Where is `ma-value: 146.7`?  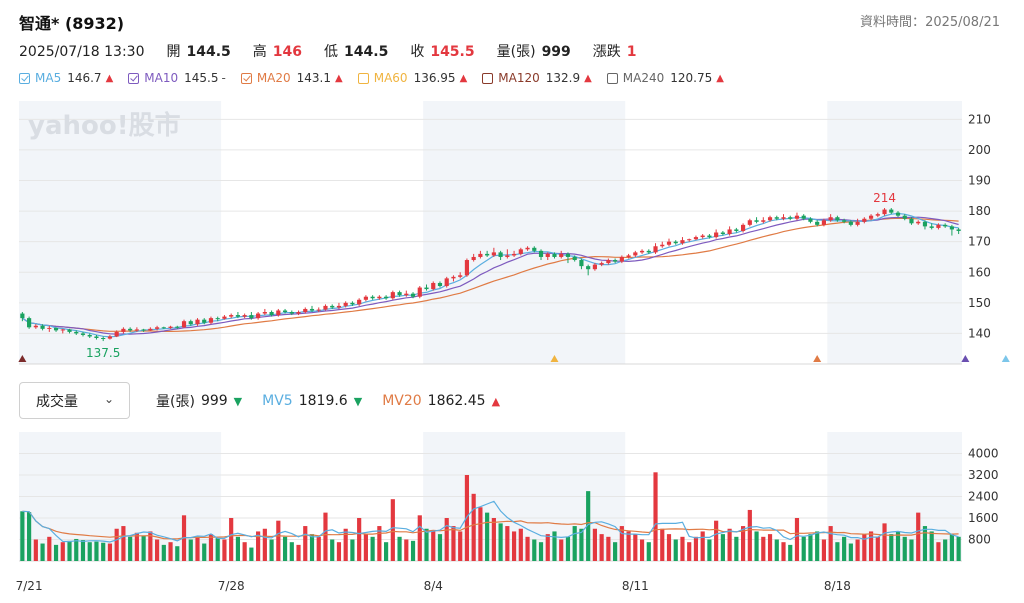 ma-value: 146.7 is located at coordinates (84, 78).